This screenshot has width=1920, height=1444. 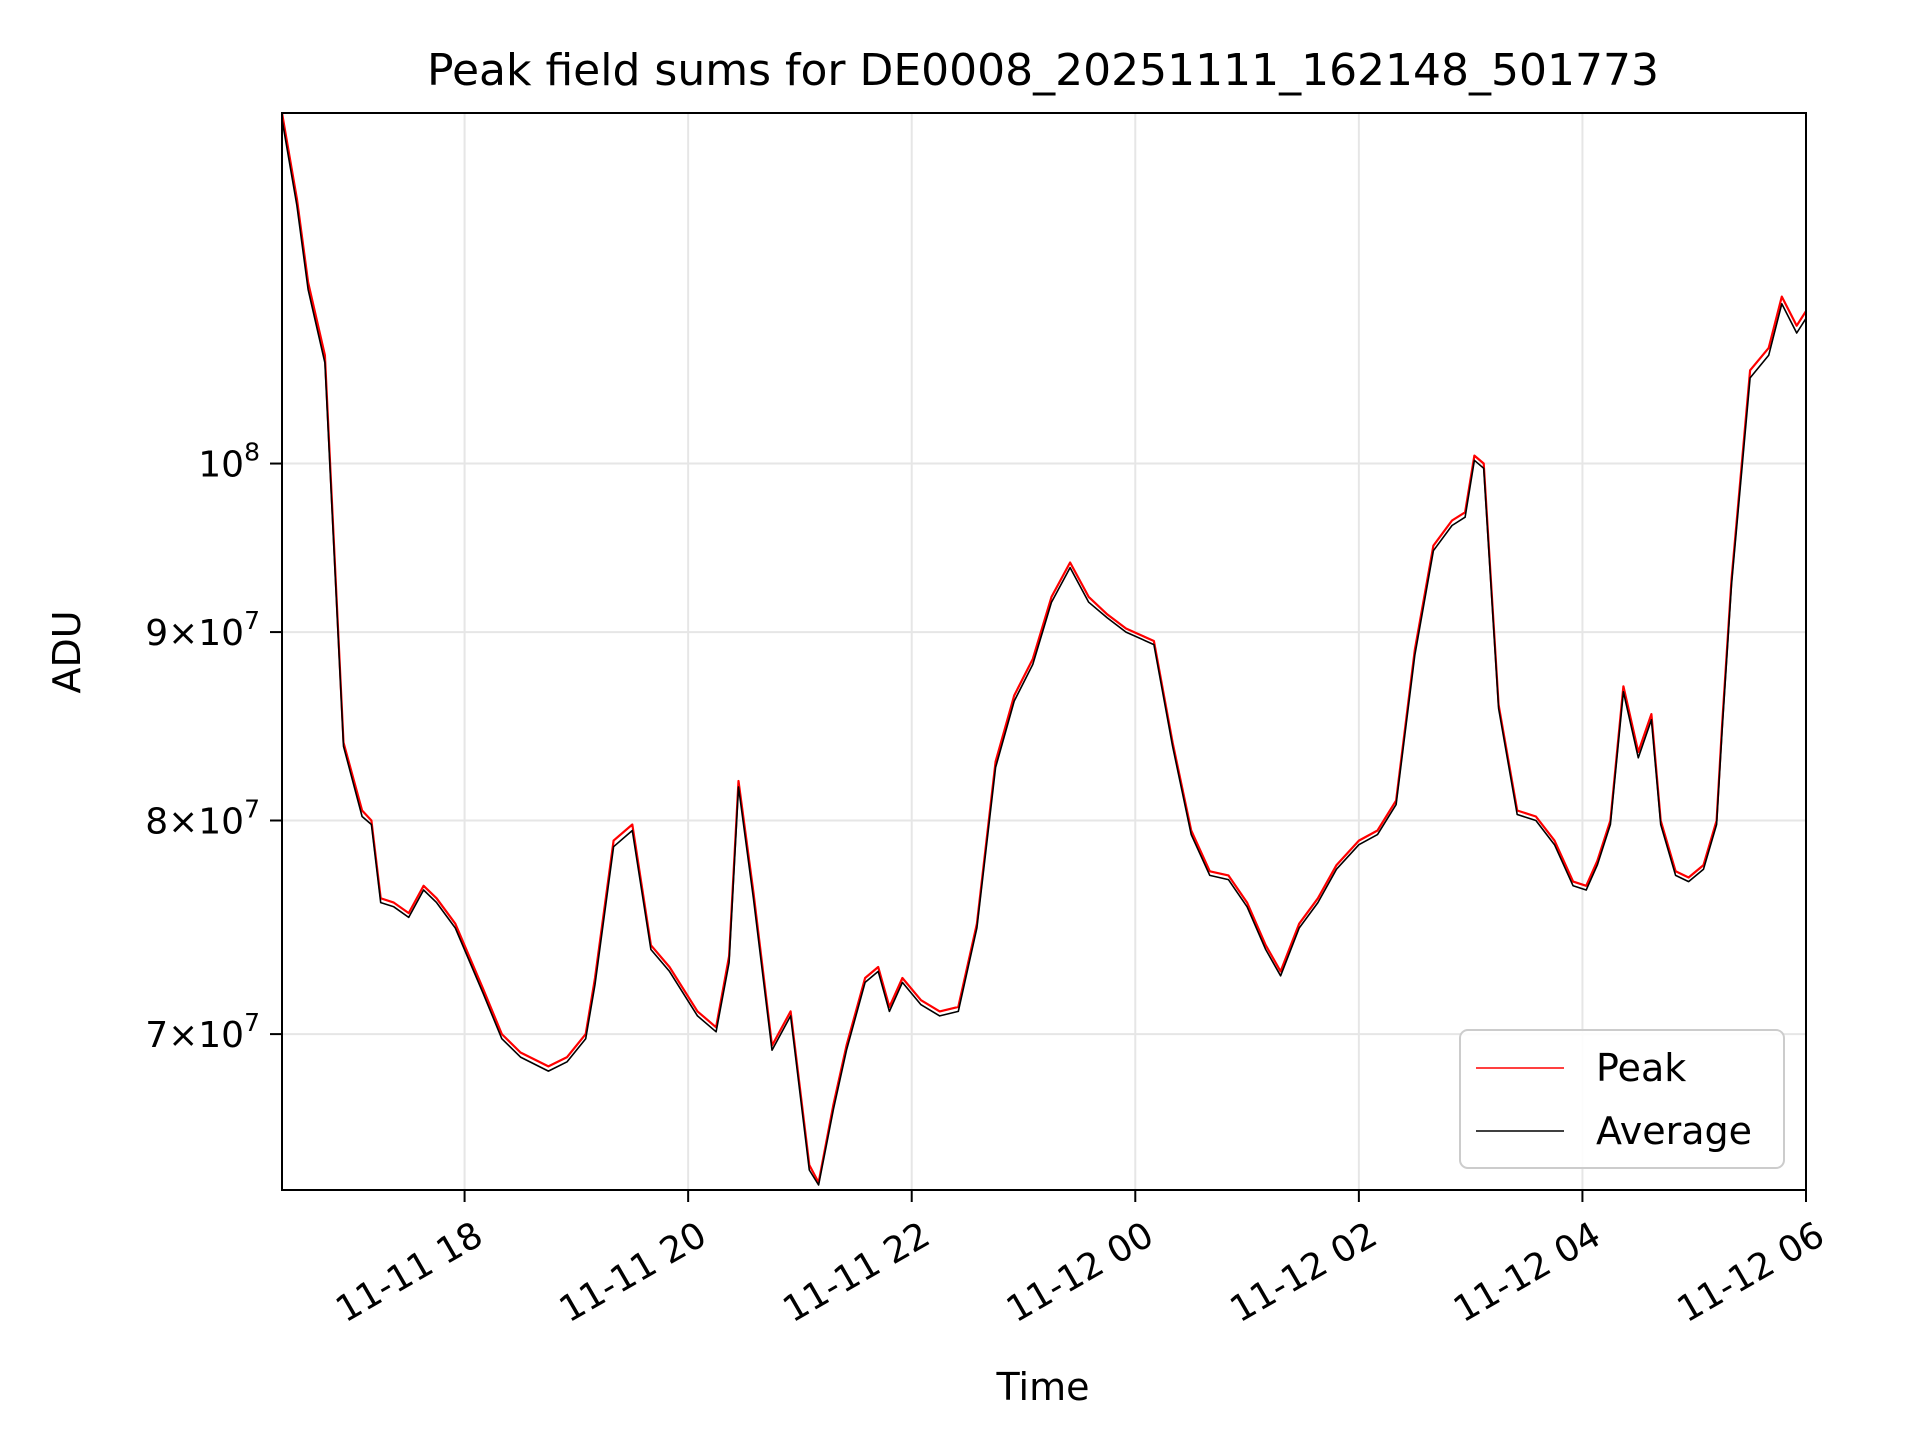 What do you see at coordinates (856, 1272) in the screenshot?
I see `x-tick-label: 11-11 22` at bounding box center [856, 1272].